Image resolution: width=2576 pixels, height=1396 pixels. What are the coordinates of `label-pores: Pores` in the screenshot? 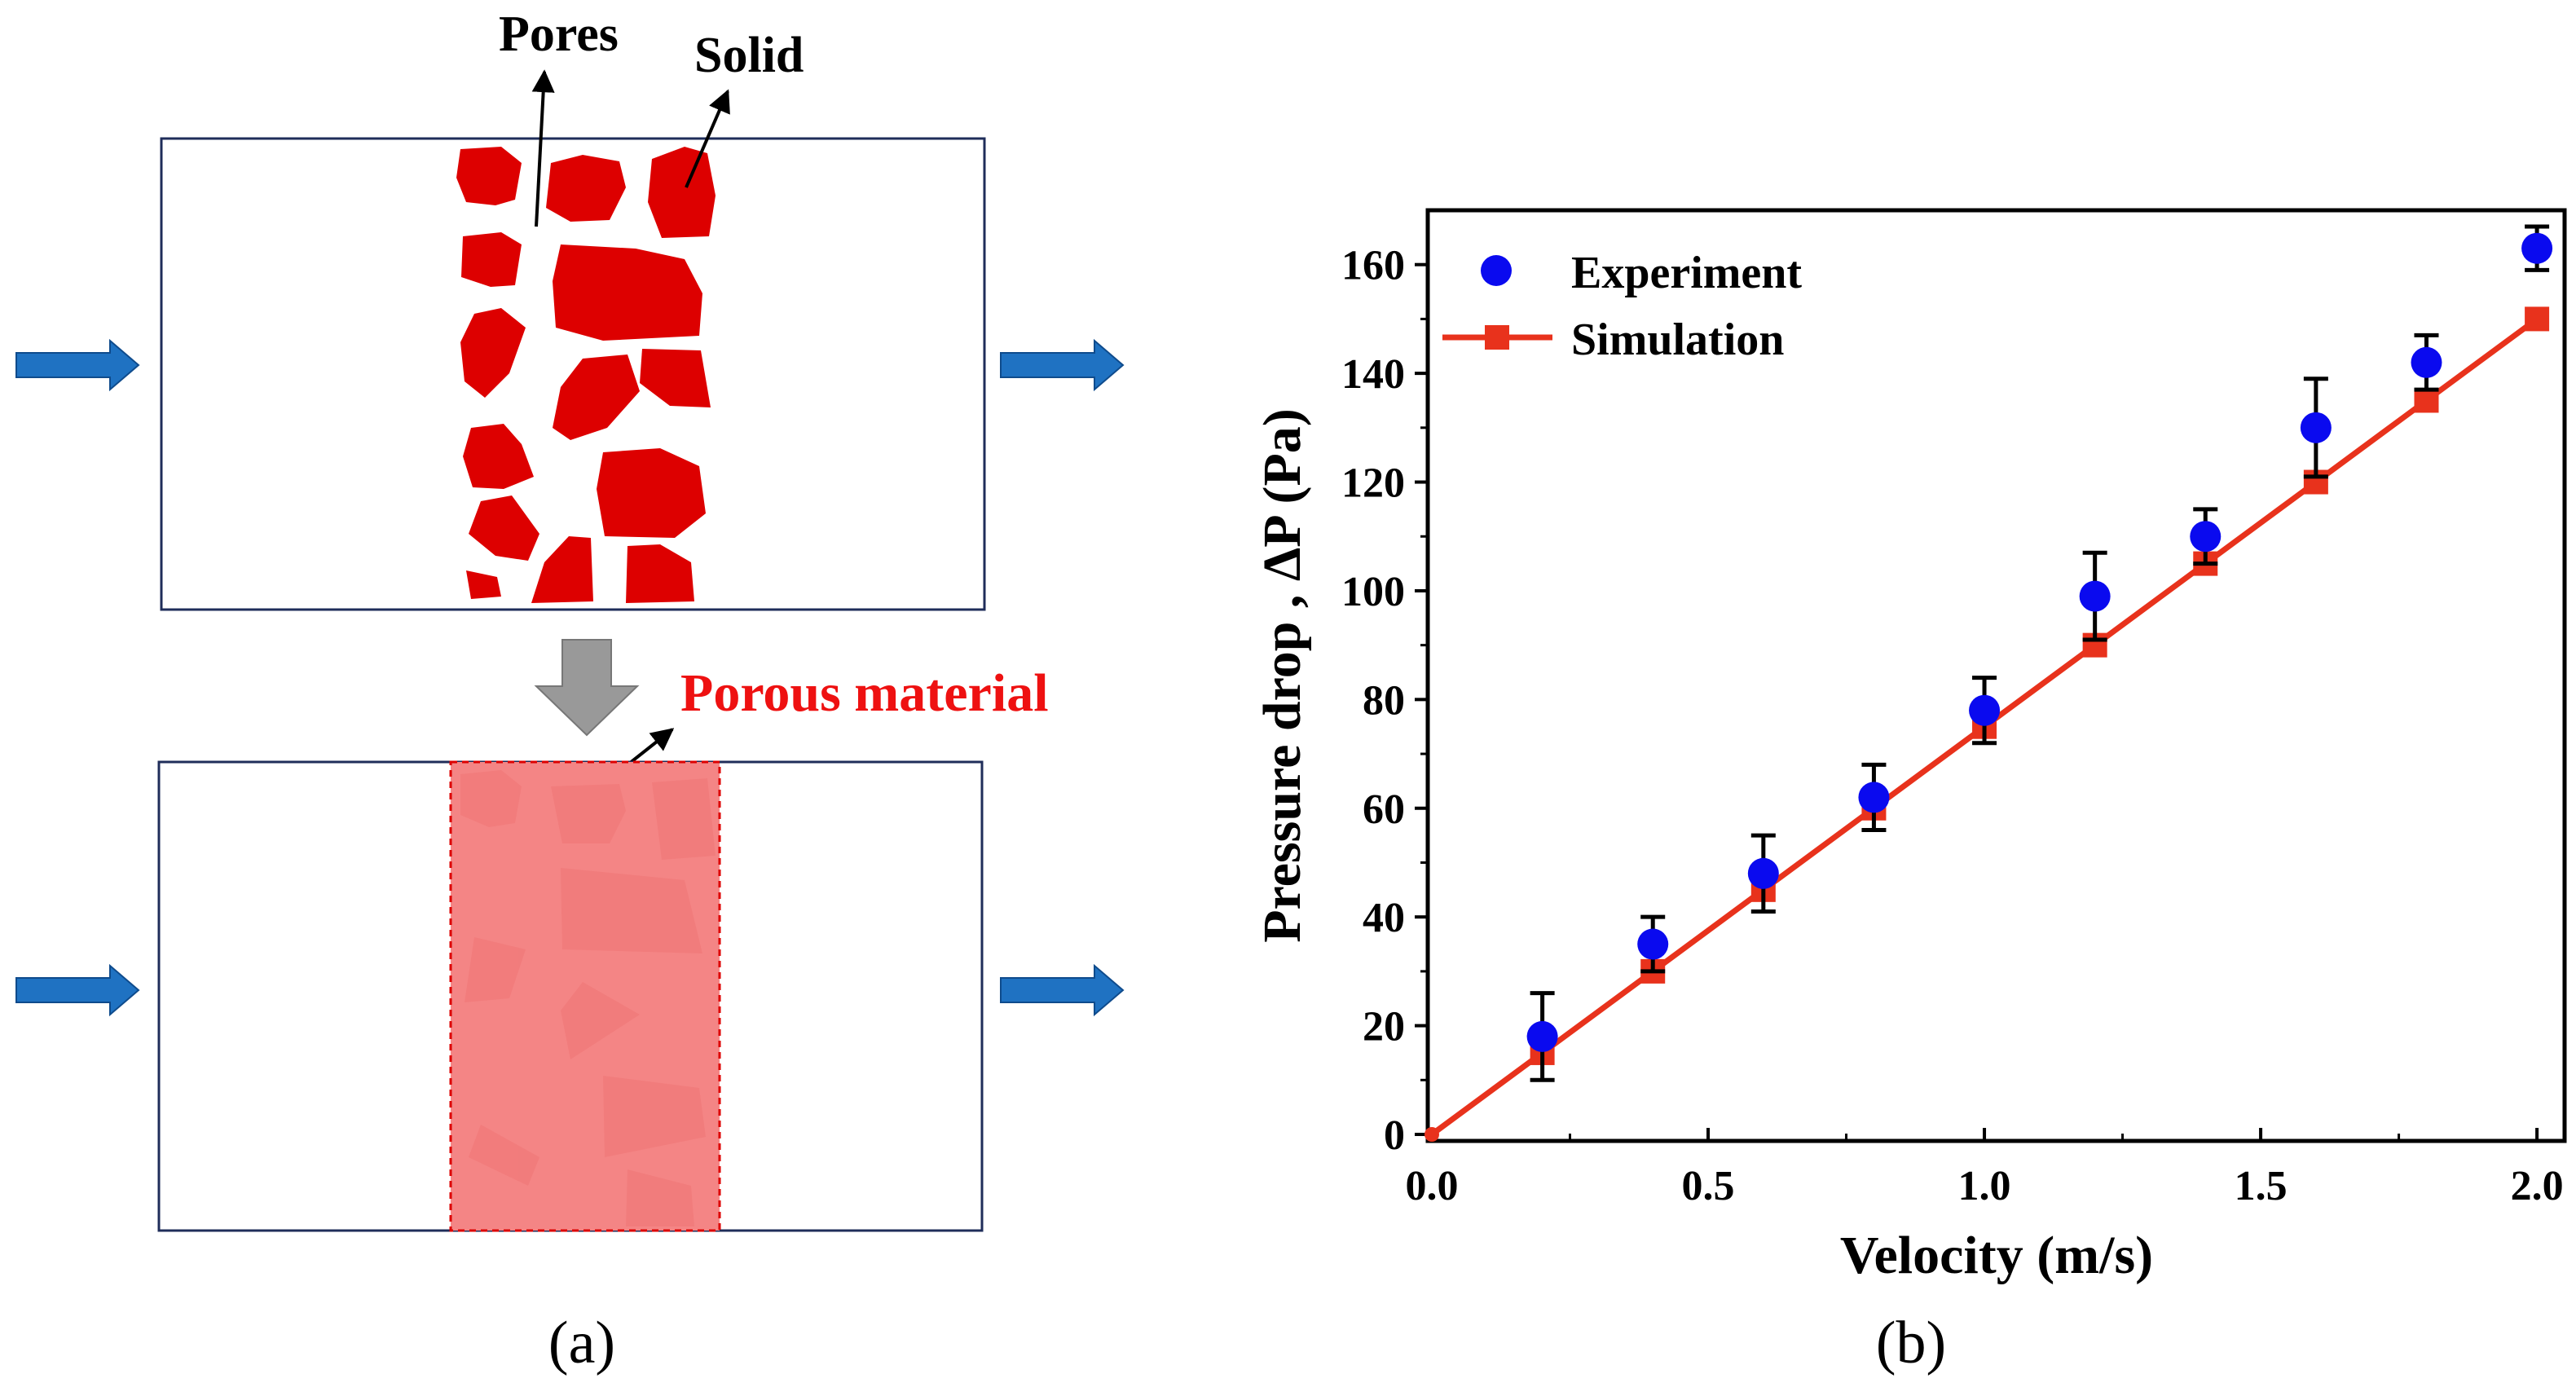 It's located at (559, 34).